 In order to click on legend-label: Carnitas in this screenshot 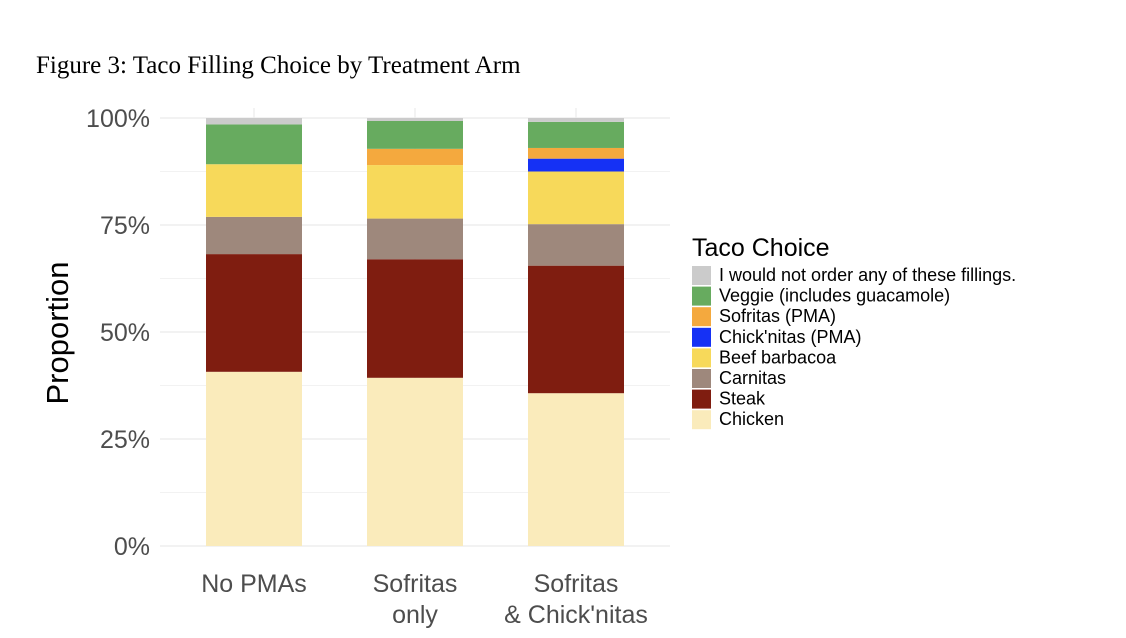, I will do `click(752, 378)`.